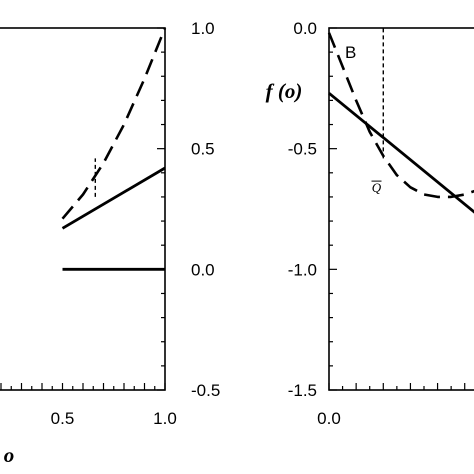 The image size is (474, 474). What do you see at coordinates (302, 390) in the screenshot?
I see `y-tick-label: -1.5` at bounding box center [302, 390].